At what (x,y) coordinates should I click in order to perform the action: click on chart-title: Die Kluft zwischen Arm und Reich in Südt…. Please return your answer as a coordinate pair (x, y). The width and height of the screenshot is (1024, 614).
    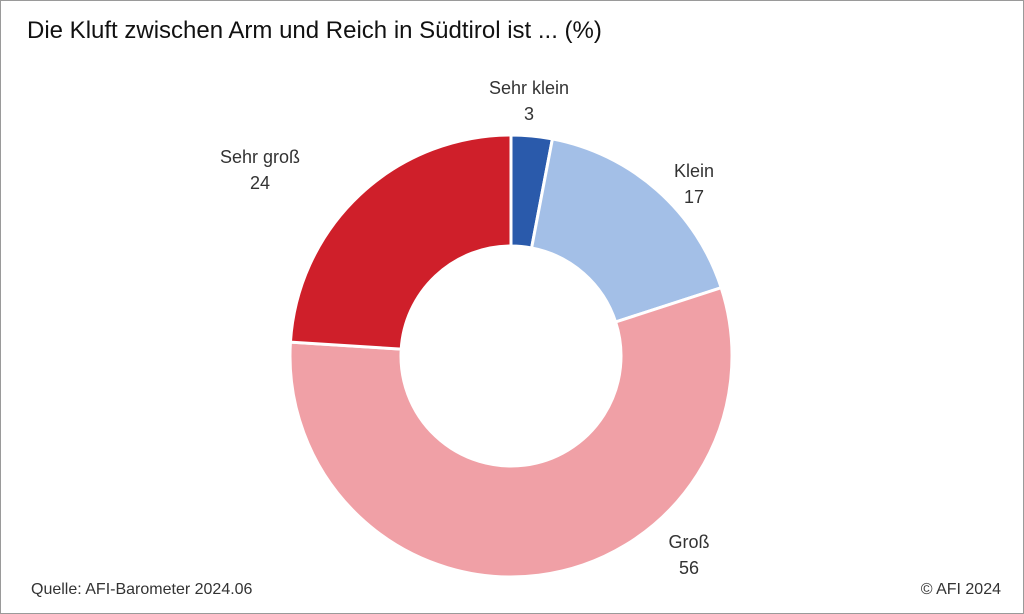
    Looking at the image, I should click on (314, 30).